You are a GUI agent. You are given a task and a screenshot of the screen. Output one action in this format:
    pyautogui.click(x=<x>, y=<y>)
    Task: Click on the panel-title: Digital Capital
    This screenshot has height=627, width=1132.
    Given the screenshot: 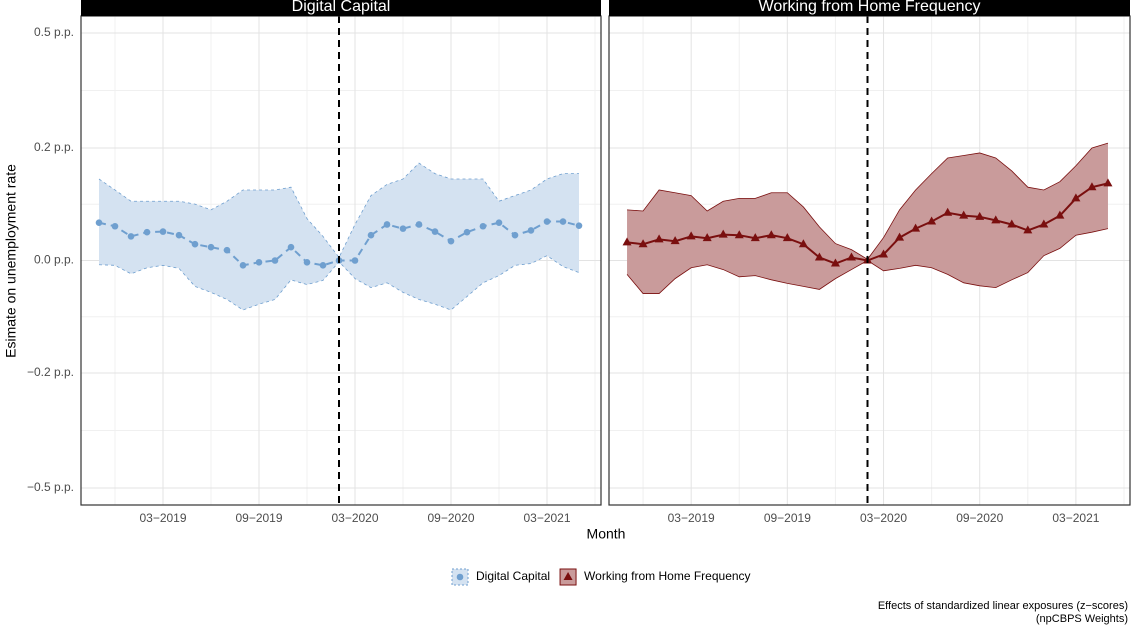 What is the action you would take?
    pyautogui.click(x=341, y=7)
    